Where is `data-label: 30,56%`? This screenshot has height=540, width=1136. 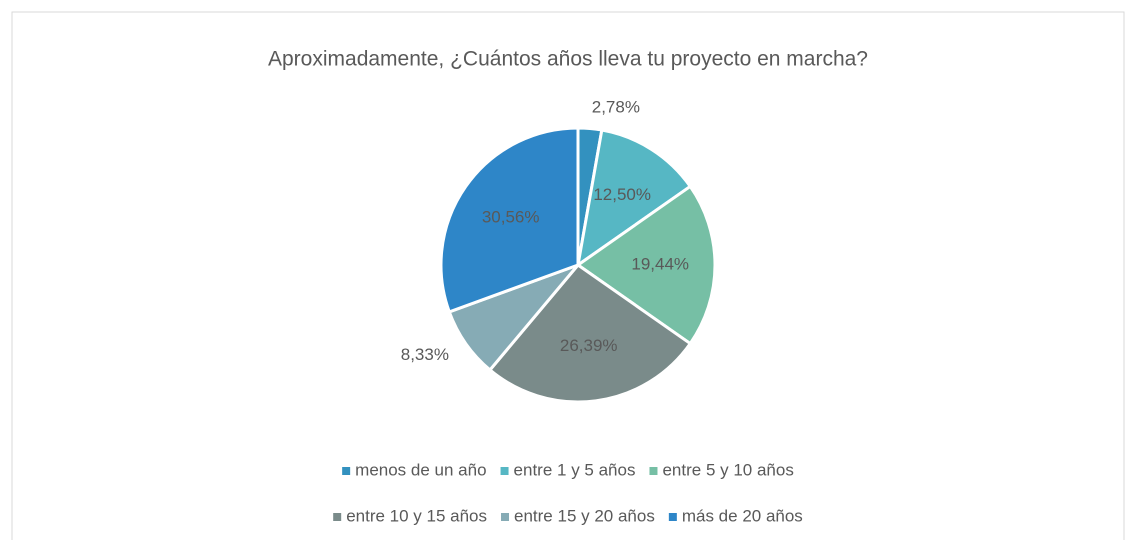 data-label: 30,56% is located at coordinates (511, 216).